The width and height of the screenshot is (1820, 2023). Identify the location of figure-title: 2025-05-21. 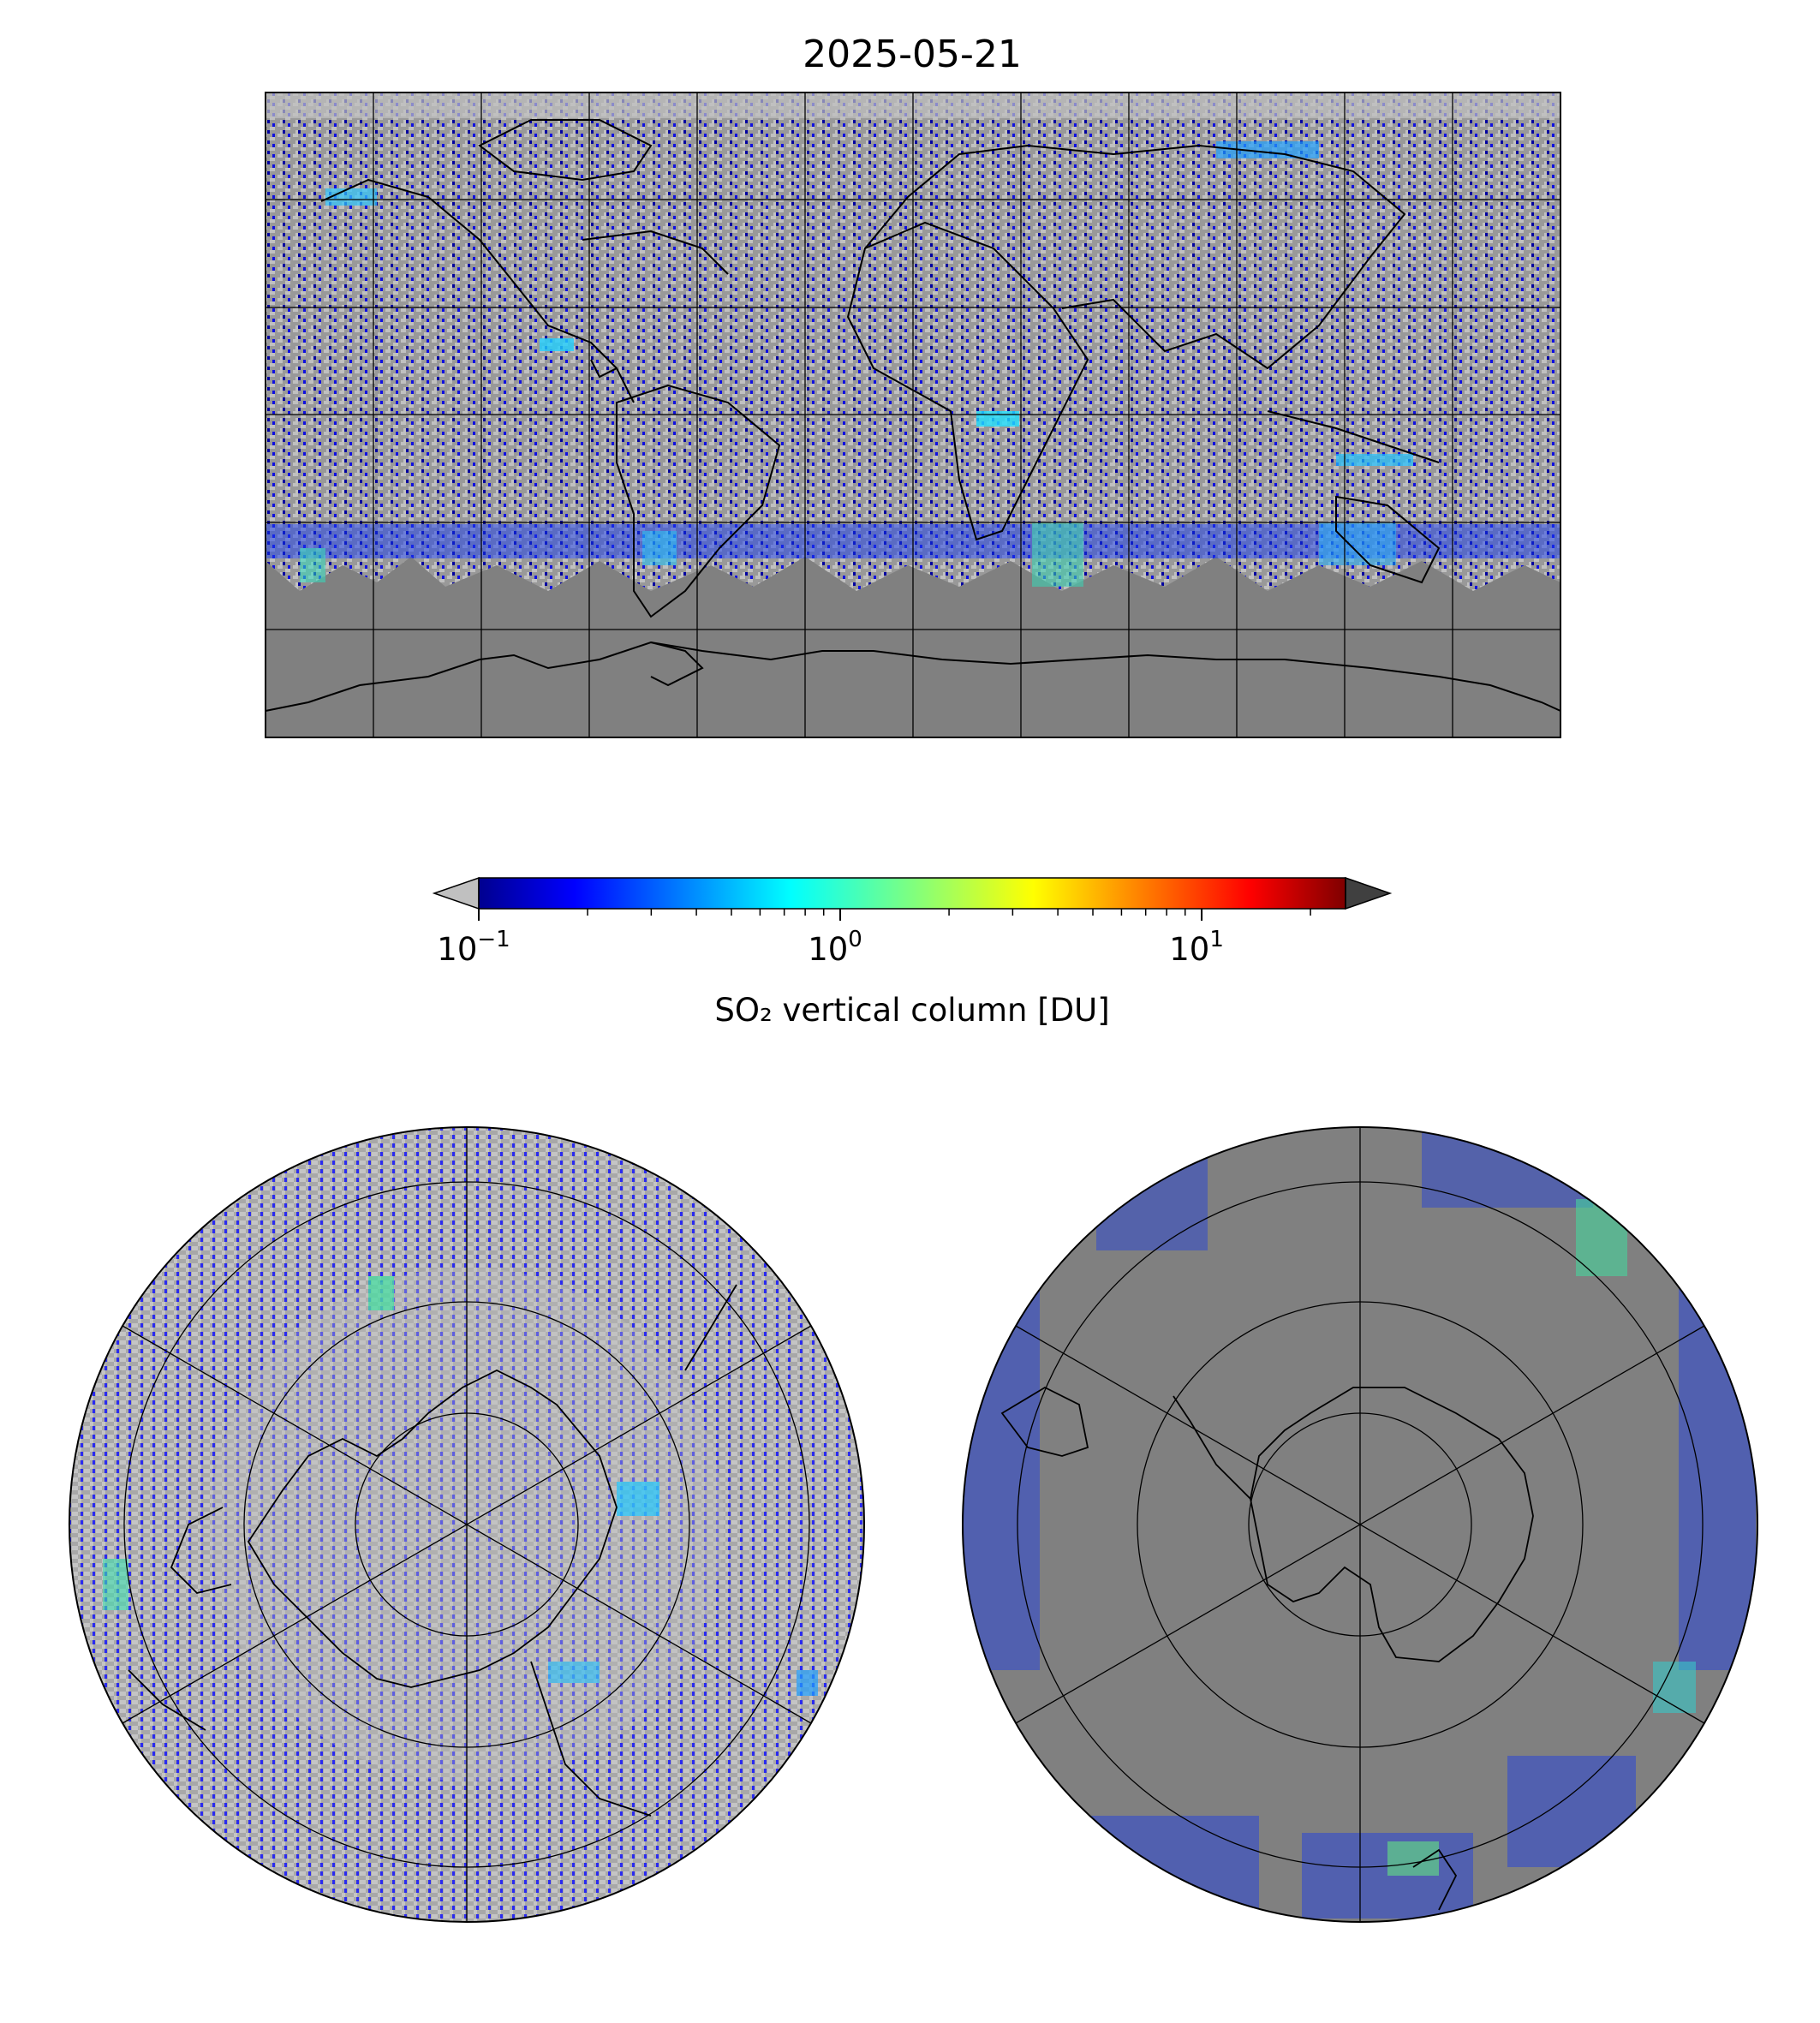
(912, 54).